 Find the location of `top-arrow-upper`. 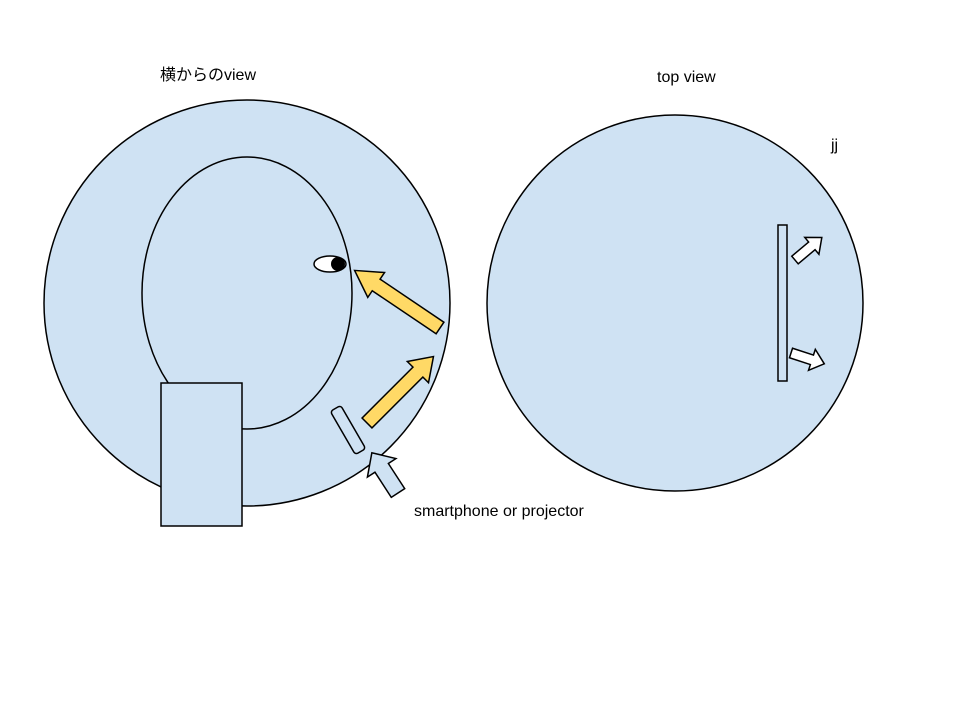

top-arrow-upper is located at coordinates (806, 250).